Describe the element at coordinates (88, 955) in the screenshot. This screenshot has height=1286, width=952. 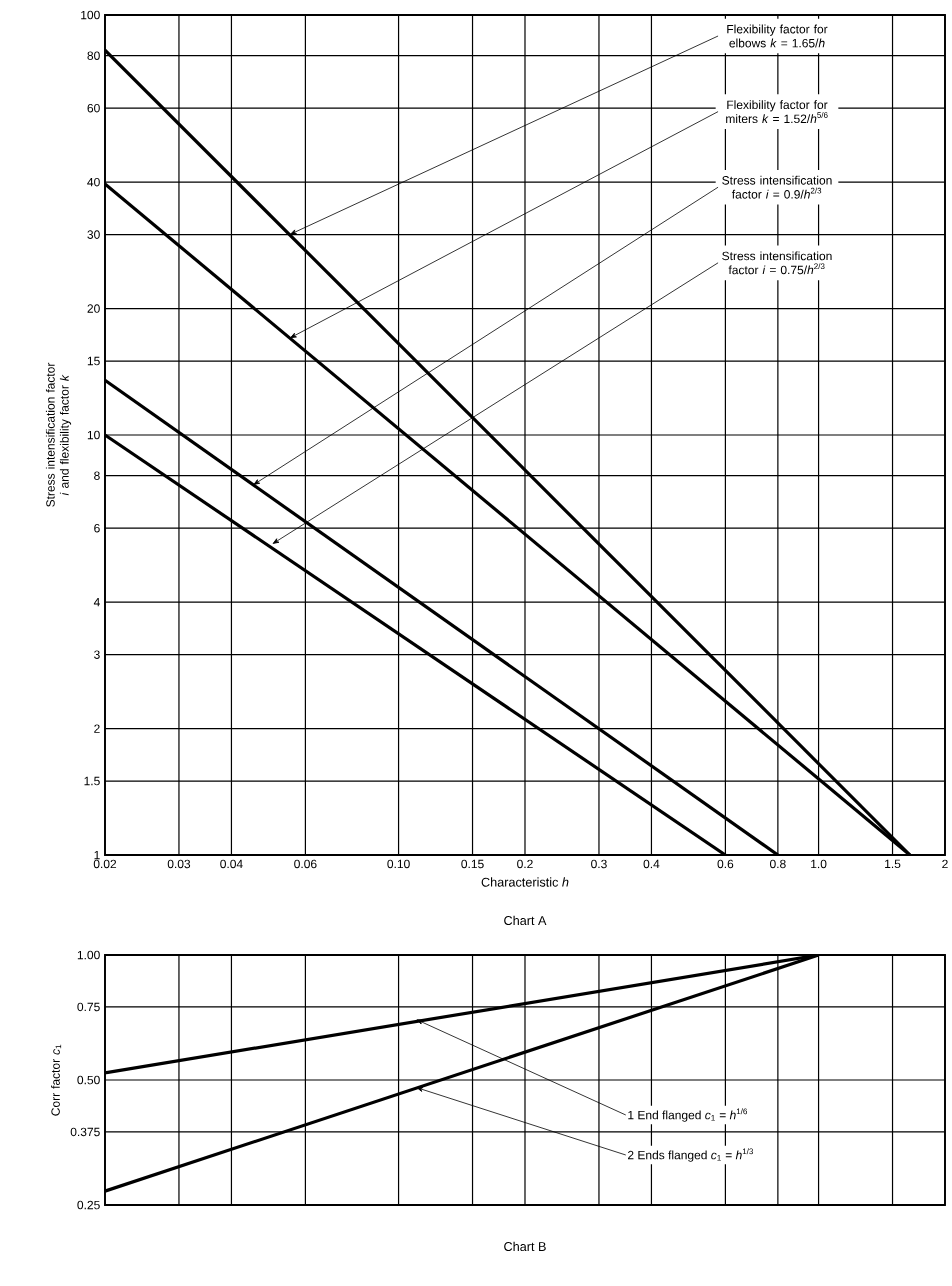
I see `y-tick-label: 1.00` at that location.